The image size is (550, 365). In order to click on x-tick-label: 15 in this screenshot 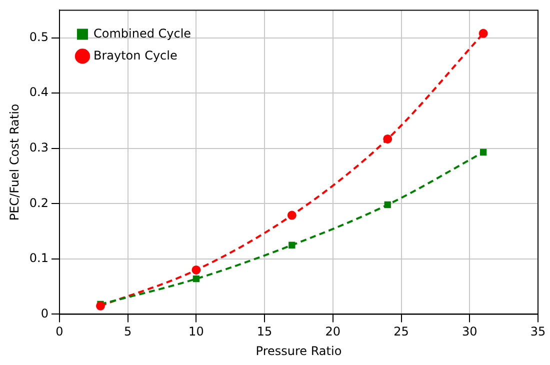, I will do `click(264, 331)`.